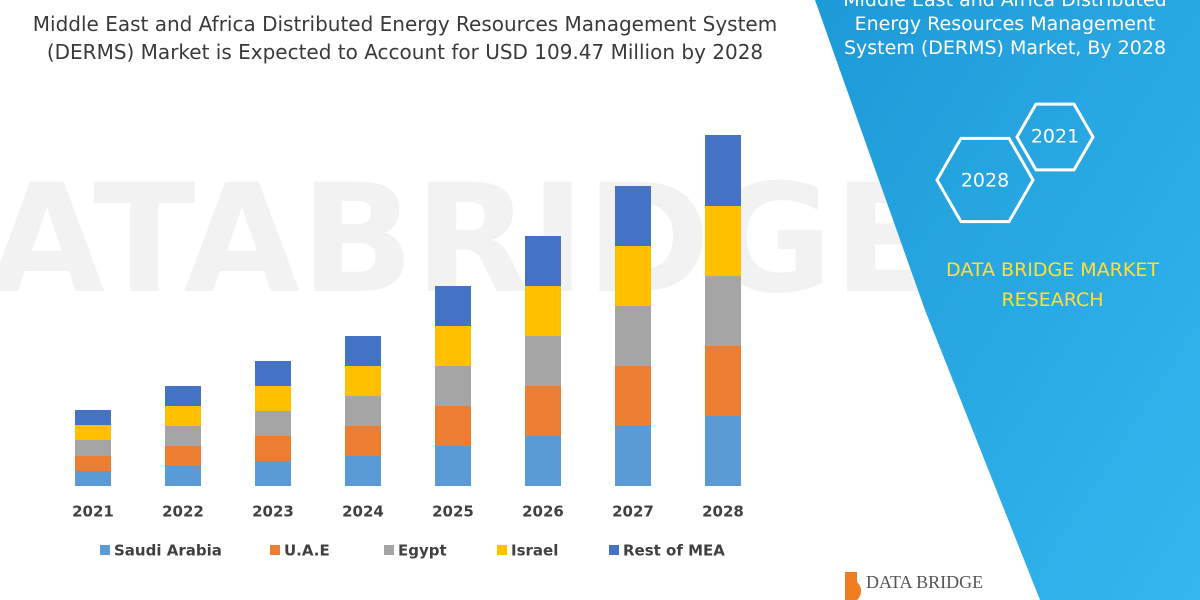 This screenshot has width=1200, height=600. What do you see at coordinates (93, 512) in the screenshot?
I see `x-tick-label: 2021` at bounding box center [93, 512].